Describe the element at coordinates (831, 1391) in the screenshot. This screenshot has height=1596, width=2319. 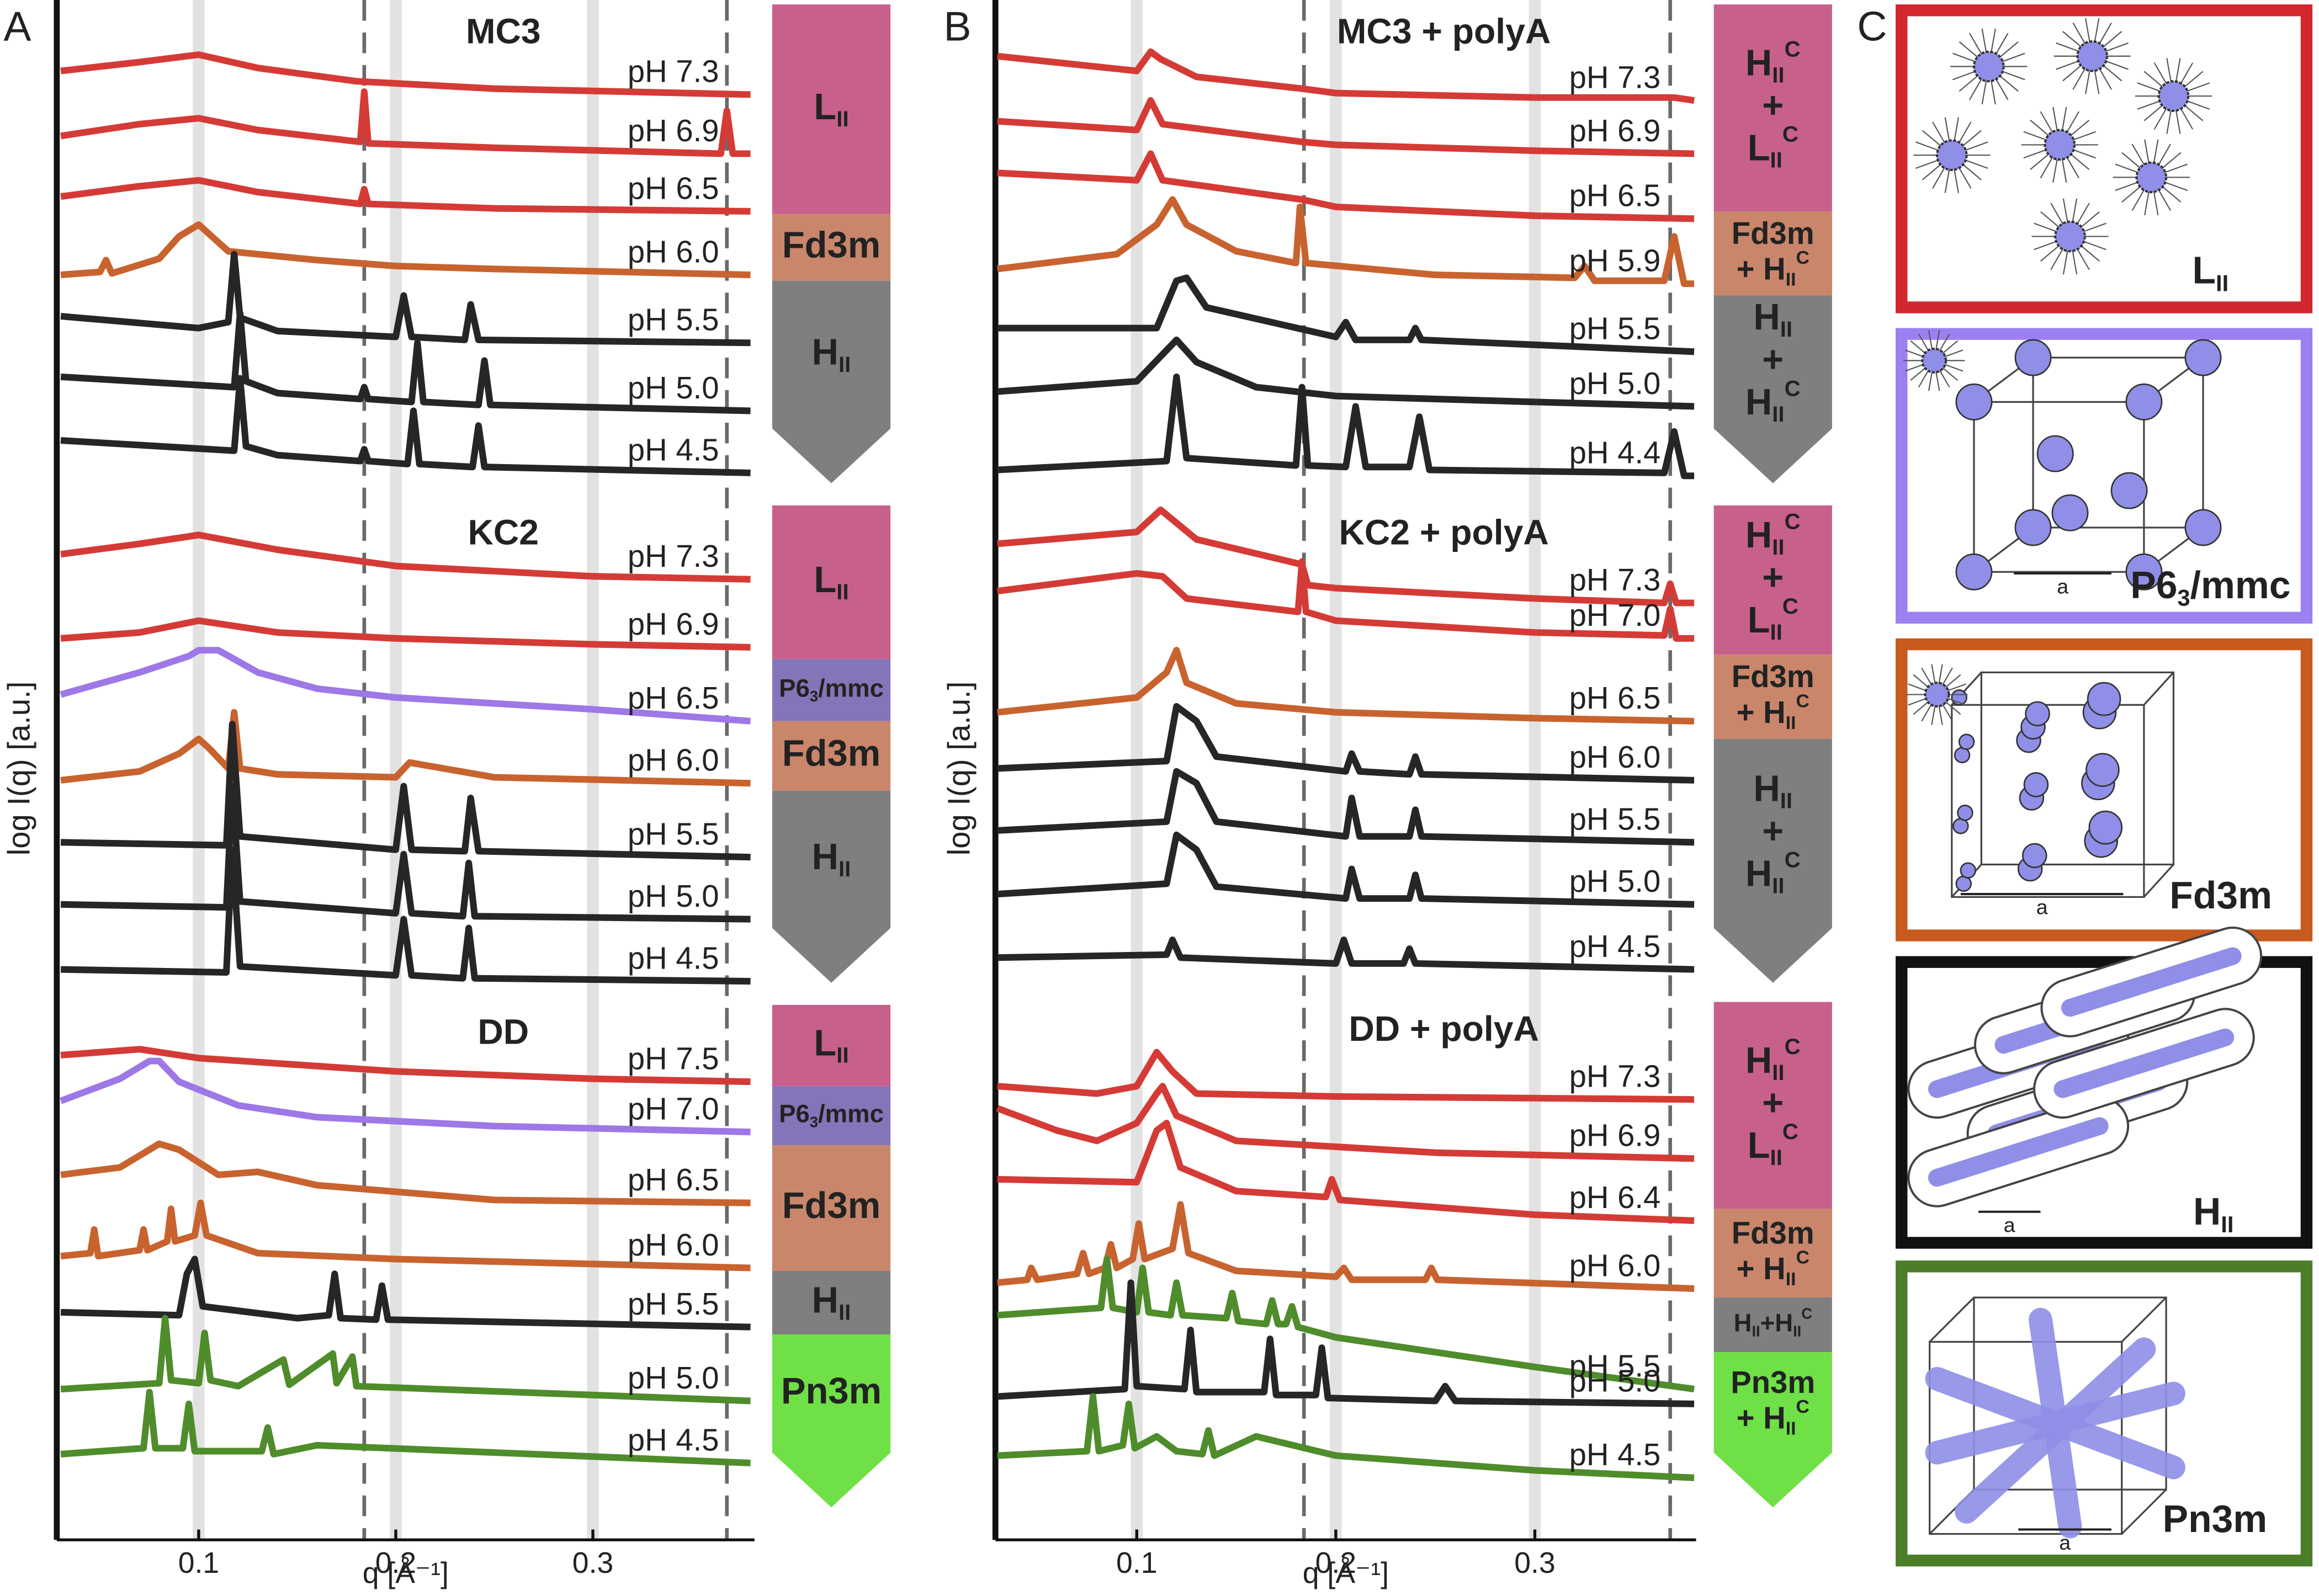
I see `phase-label: Pn3m` at that location.